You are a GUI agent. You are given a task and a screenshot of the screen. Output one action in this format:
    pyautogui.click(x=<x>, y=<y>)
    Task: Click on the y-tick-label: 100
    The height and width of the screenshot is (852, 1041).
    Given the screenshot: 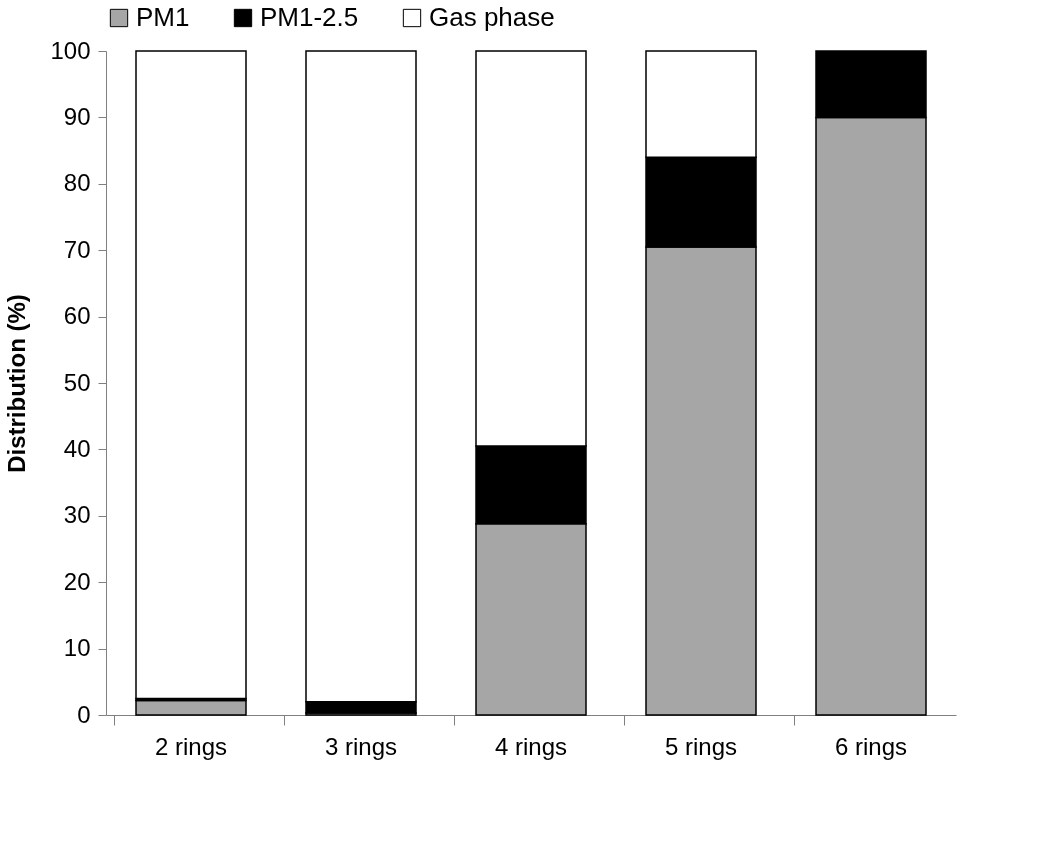 What is the action you would take?
    pyautogui.click(x=70, y=50)
    